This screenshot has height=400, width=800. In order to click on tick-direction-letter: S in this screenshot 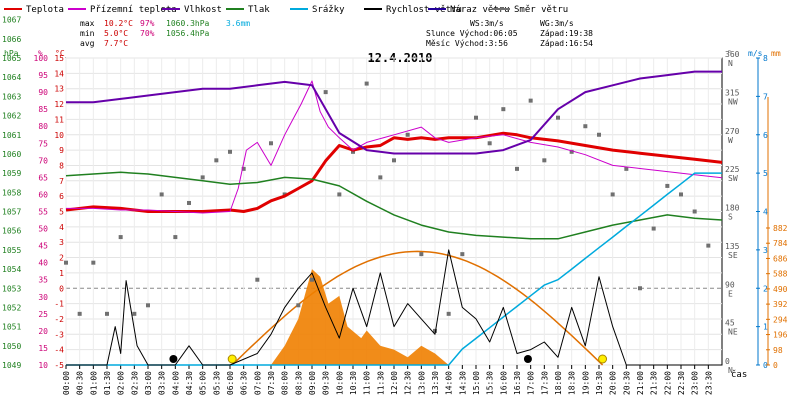, I will do `click(730, 217)`.